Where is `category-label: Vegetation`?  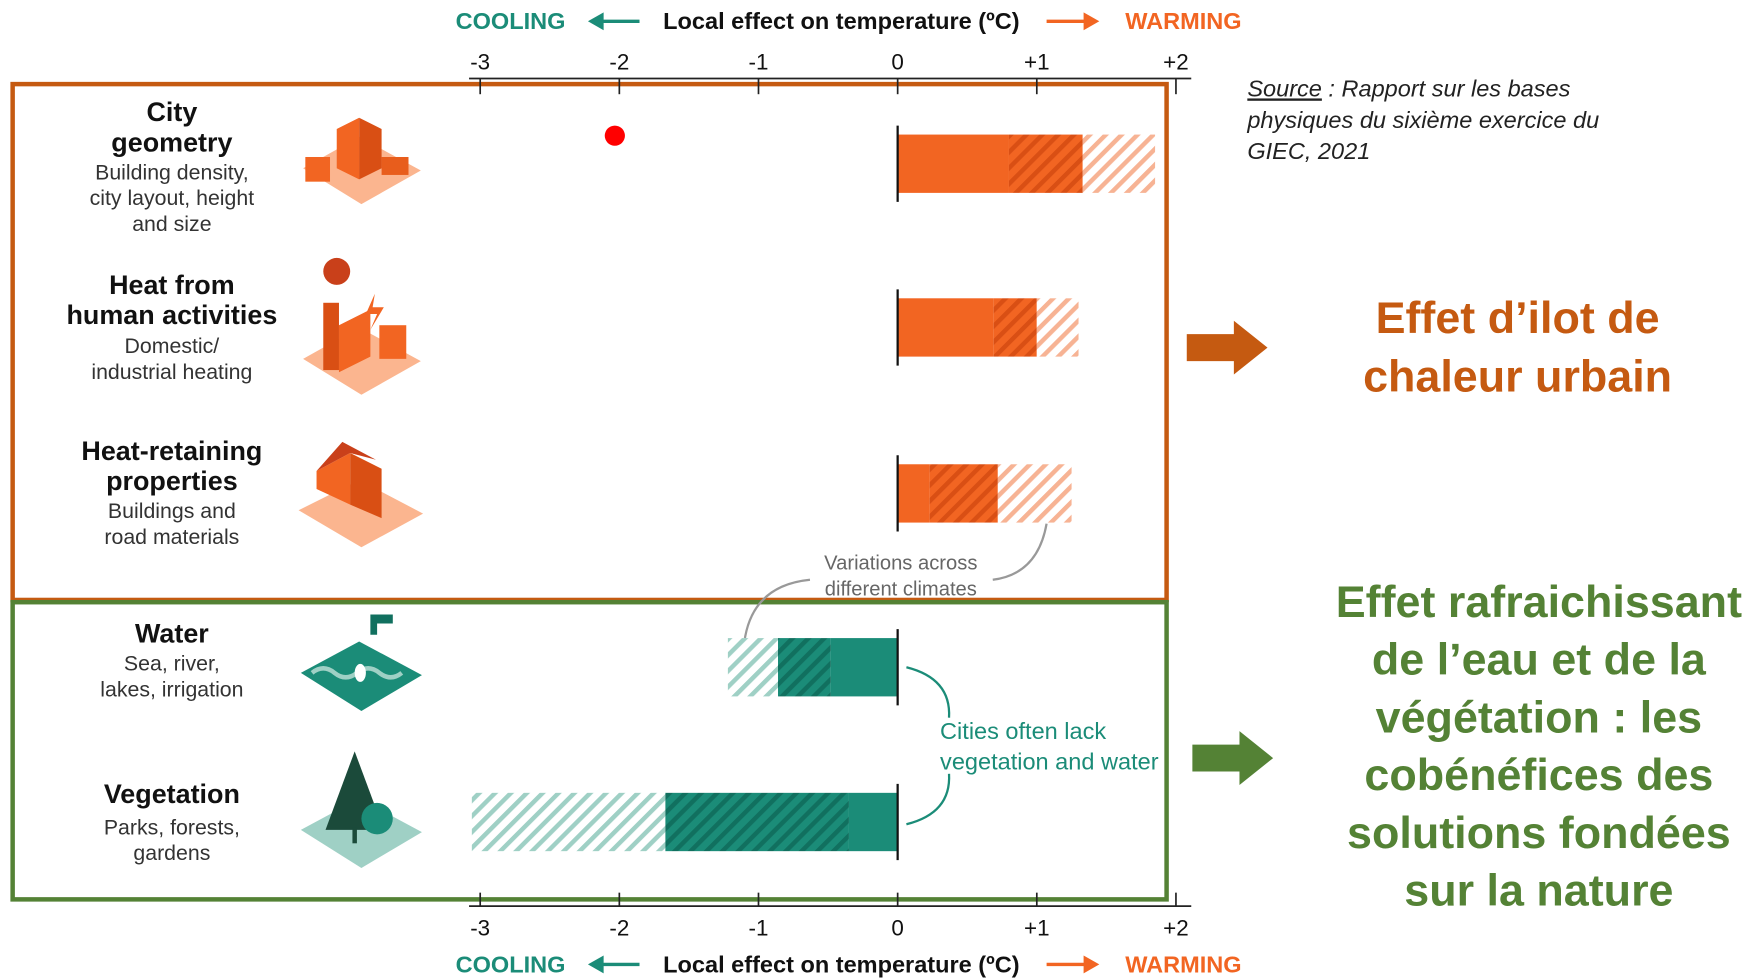 category-label: Vegetation is located at coordinates (172, 794).